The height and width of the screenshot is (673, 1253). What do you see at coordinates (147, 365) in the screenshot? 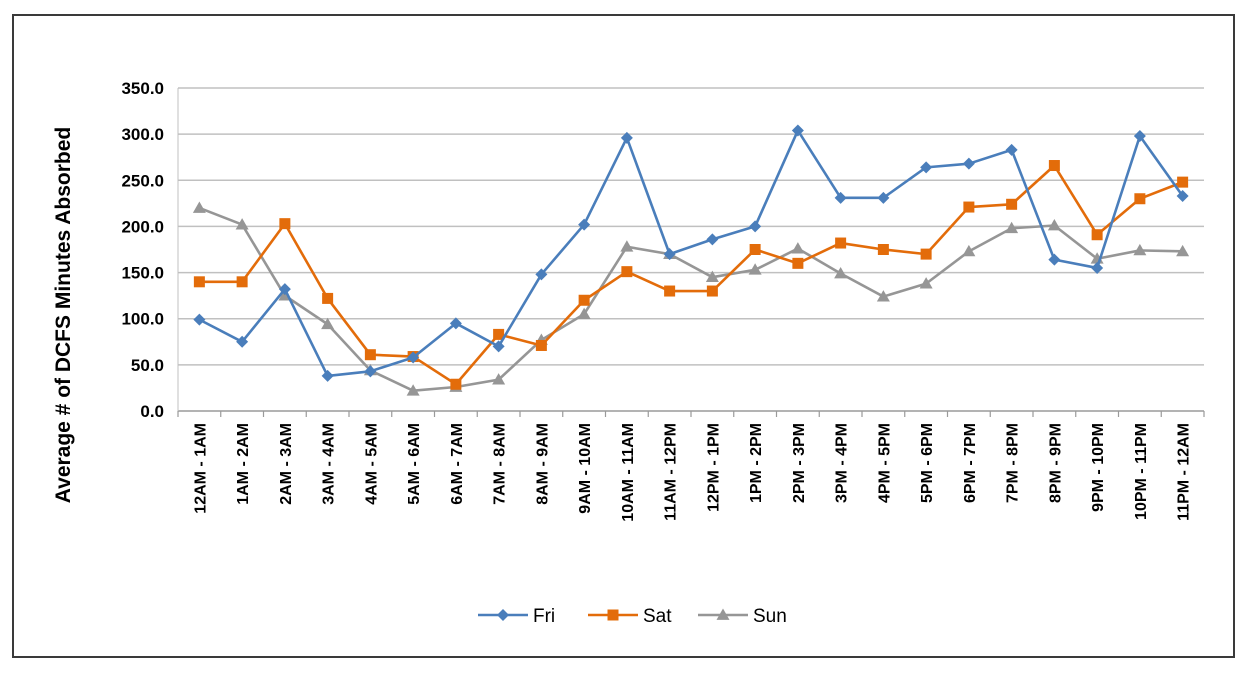
I see `y-tick-label: 50.0` at bounding box center [147, 365].